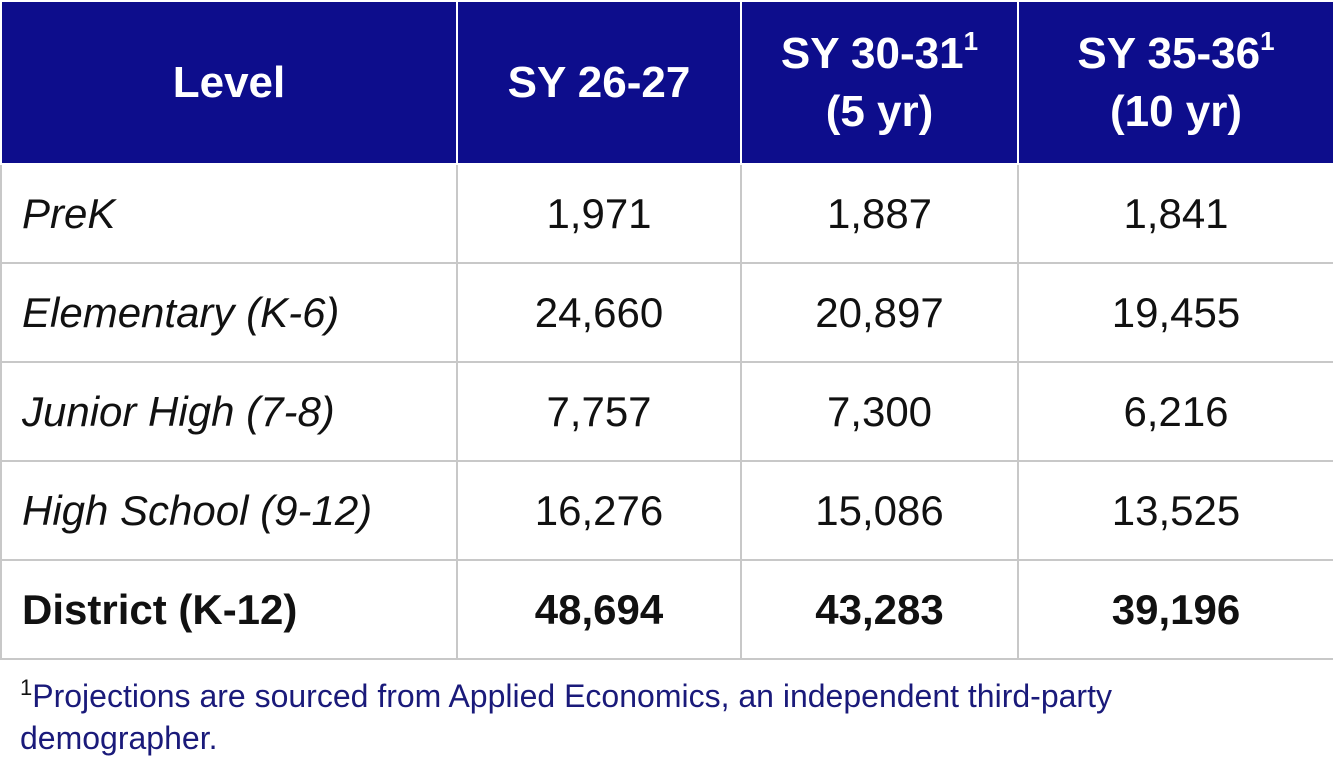 Image resolution: width=1333 pixels, height=784 pixels. What do you see at coordinates (229, 411) in the screenshot?
I see `level-cell: Junior High (7-8)` at bounding box center [229, 411].